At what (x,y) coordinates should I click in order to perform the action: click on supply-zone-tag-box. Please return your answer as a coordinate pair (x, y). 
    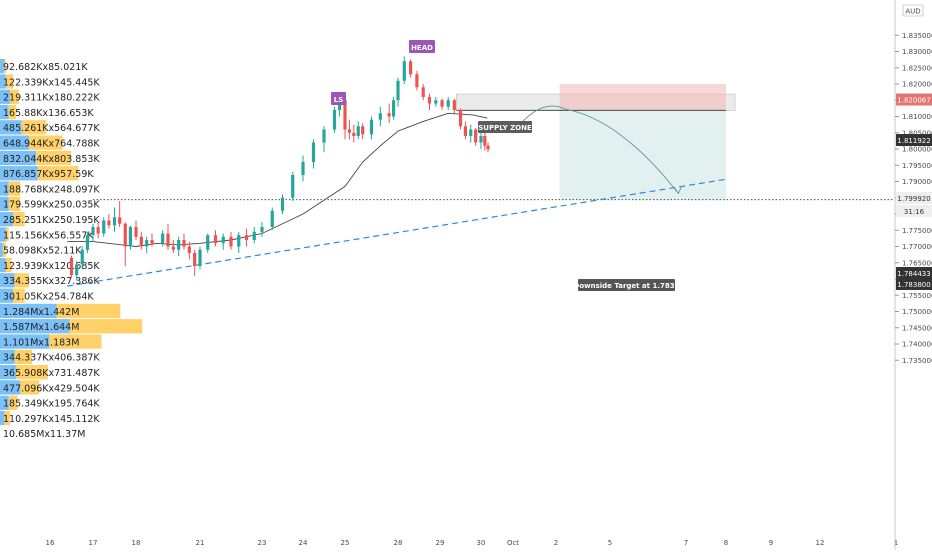
    Looking at the image, I should click on (505, 127).